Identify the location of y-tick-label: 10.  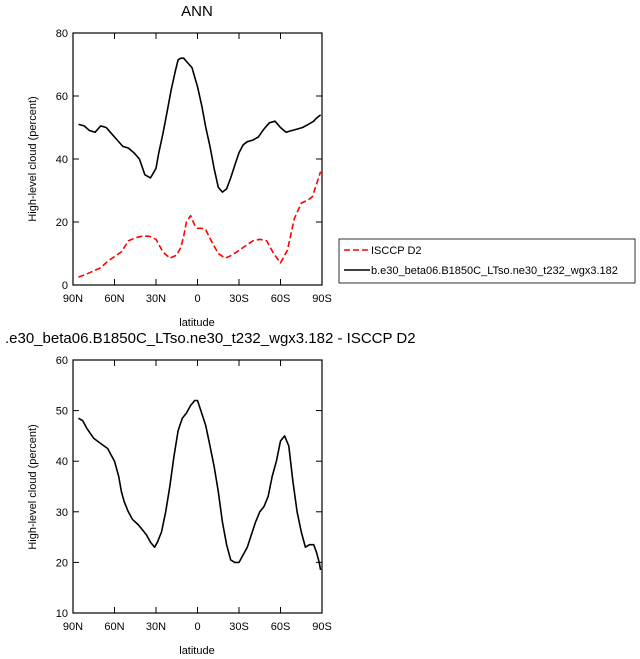
(62, 614).